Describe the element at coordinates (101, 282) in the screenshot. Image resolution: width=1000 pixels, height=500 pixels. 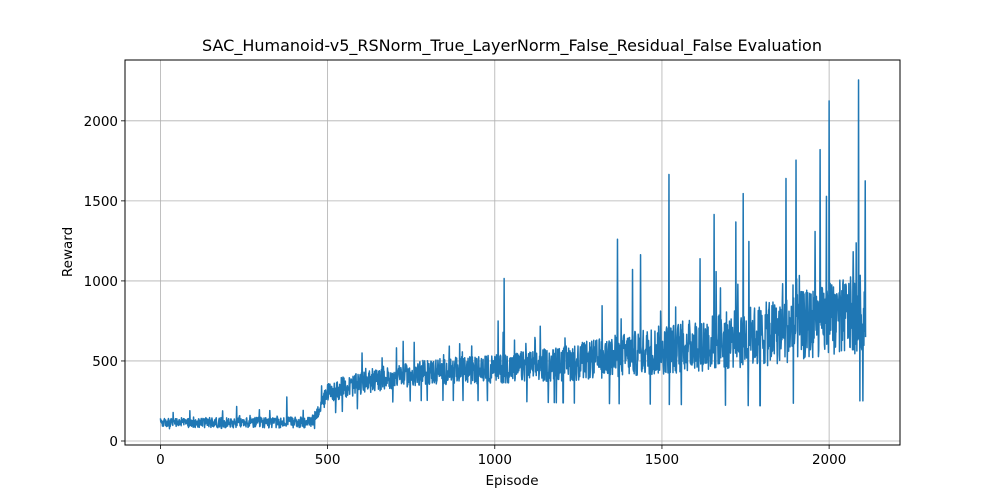
I see `y-tick-label: 1000` at that location.